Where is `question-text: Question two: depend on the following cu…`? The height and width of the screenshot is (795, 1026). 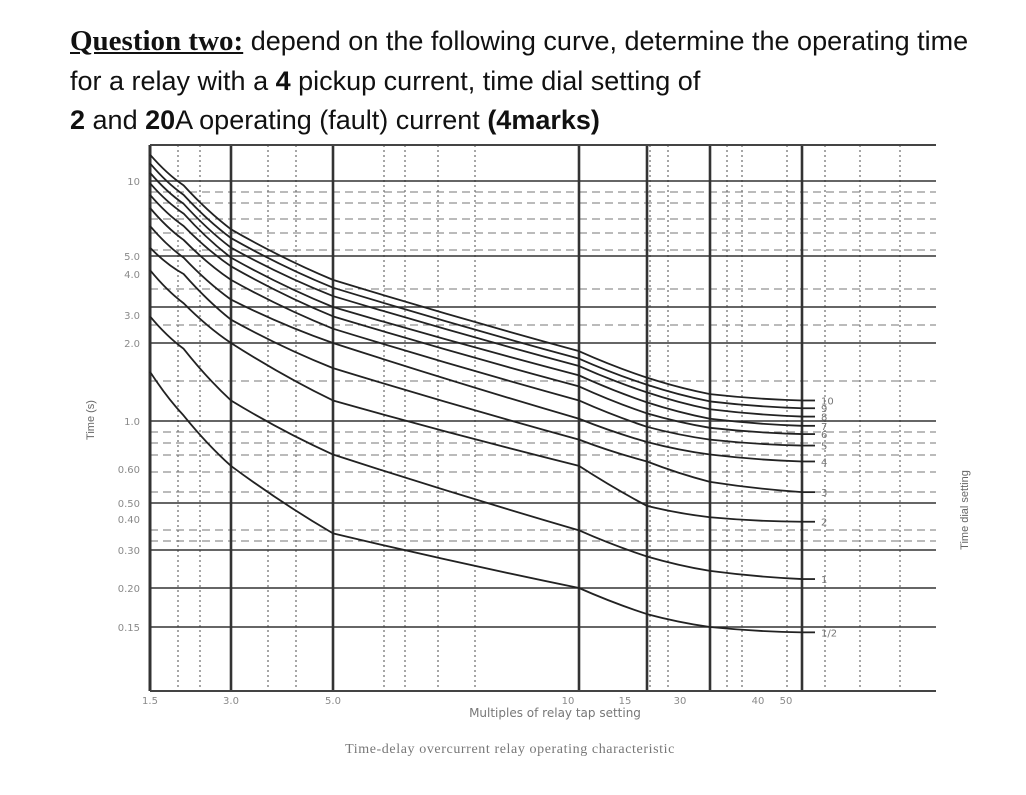 question-text: Question two: depend on the following cu… is located at coordinates (535, 81).